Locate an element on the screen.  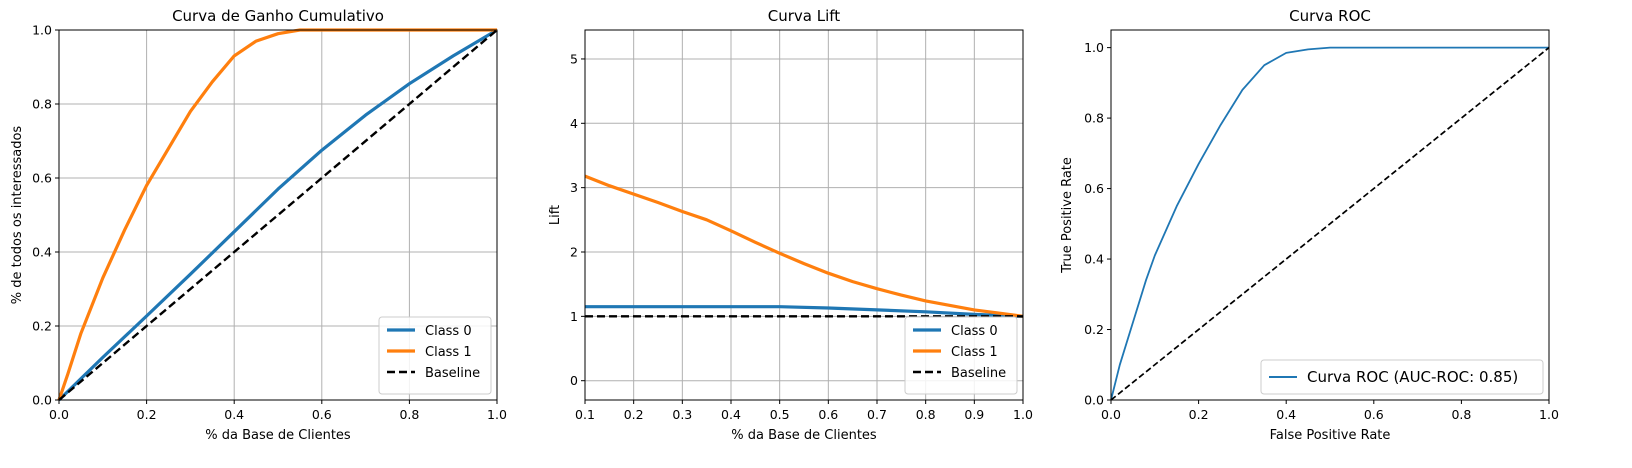
x-tick-label: 0.1 is located at coordinates (585, 414).